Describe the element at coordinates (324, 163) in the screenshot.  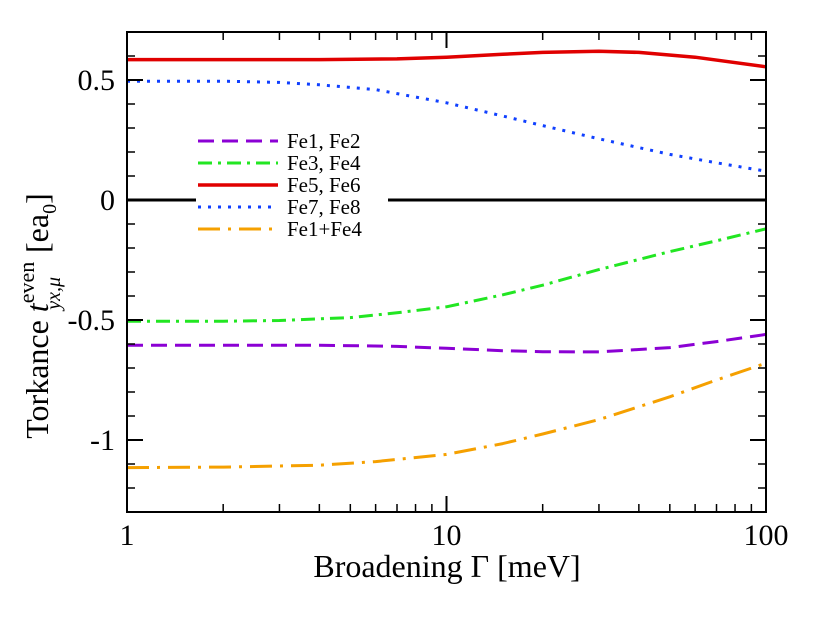
I see `legend-label-2: Fe3, Fe4` at that location.